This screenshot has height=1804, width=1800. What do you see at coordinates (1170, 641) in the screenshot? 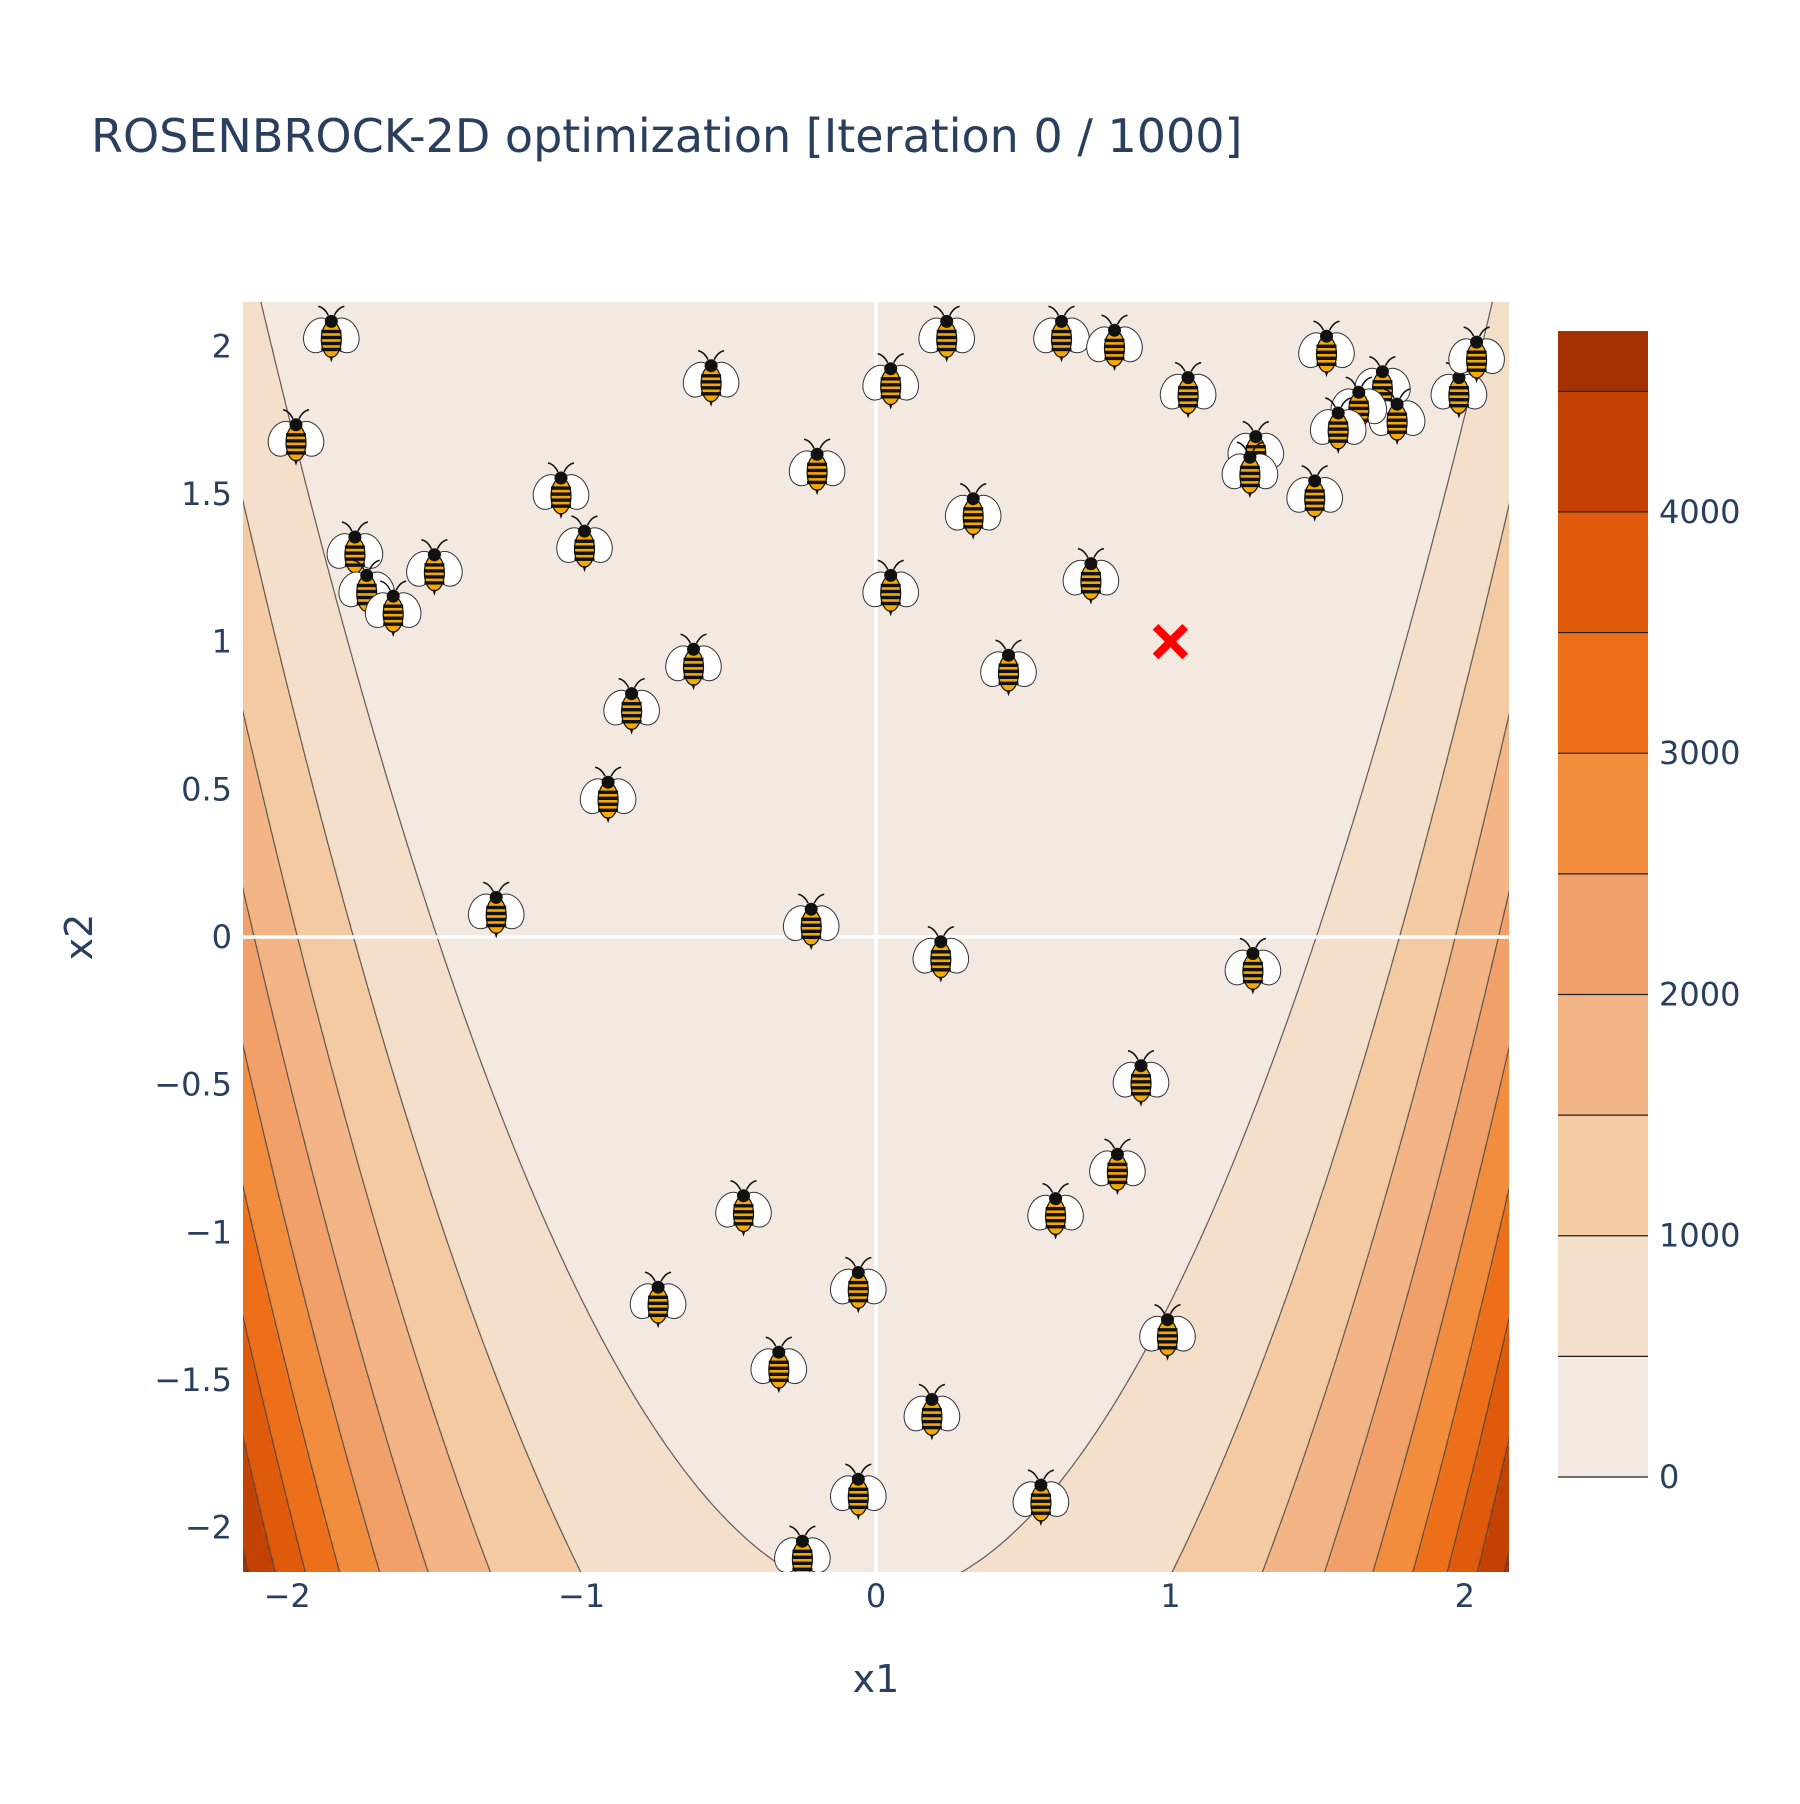
I see `optimum-x-marker` at bounding box center [1170, 641].